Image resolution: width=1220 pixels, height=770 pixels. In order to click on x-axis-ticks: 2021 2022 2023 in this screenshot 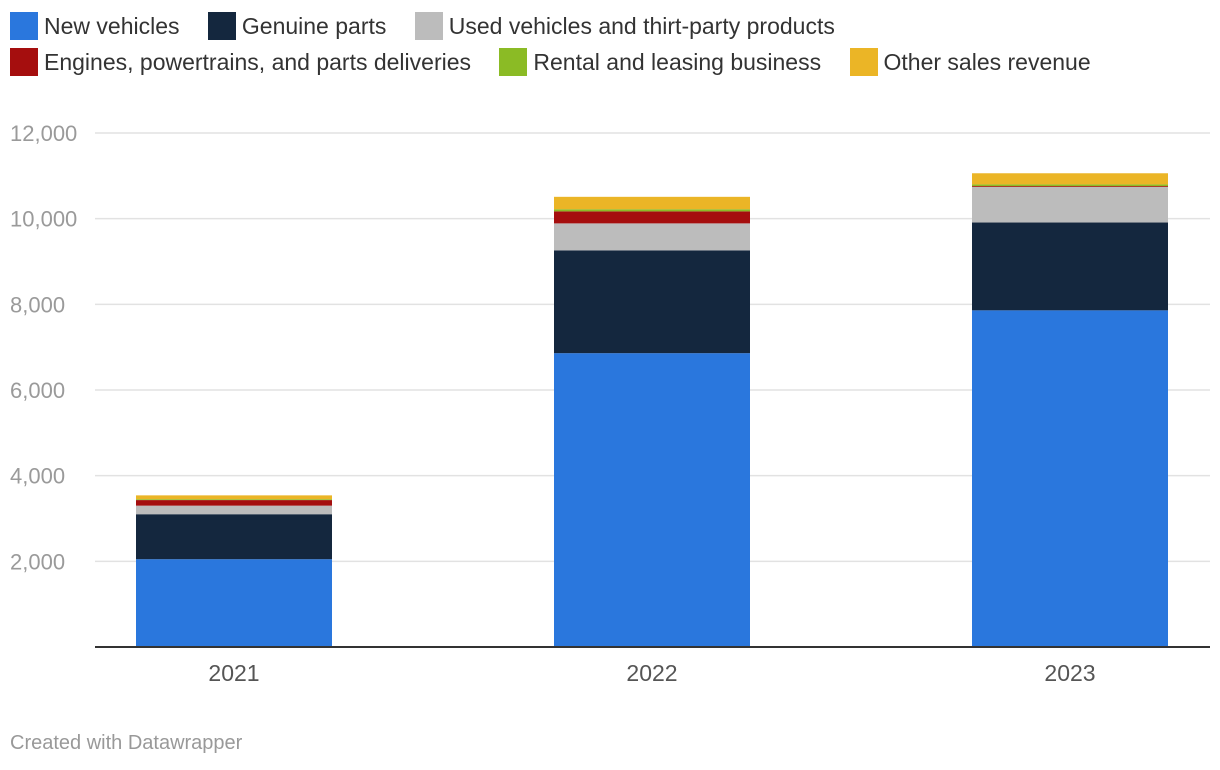, I will do `click(651, 673)`.